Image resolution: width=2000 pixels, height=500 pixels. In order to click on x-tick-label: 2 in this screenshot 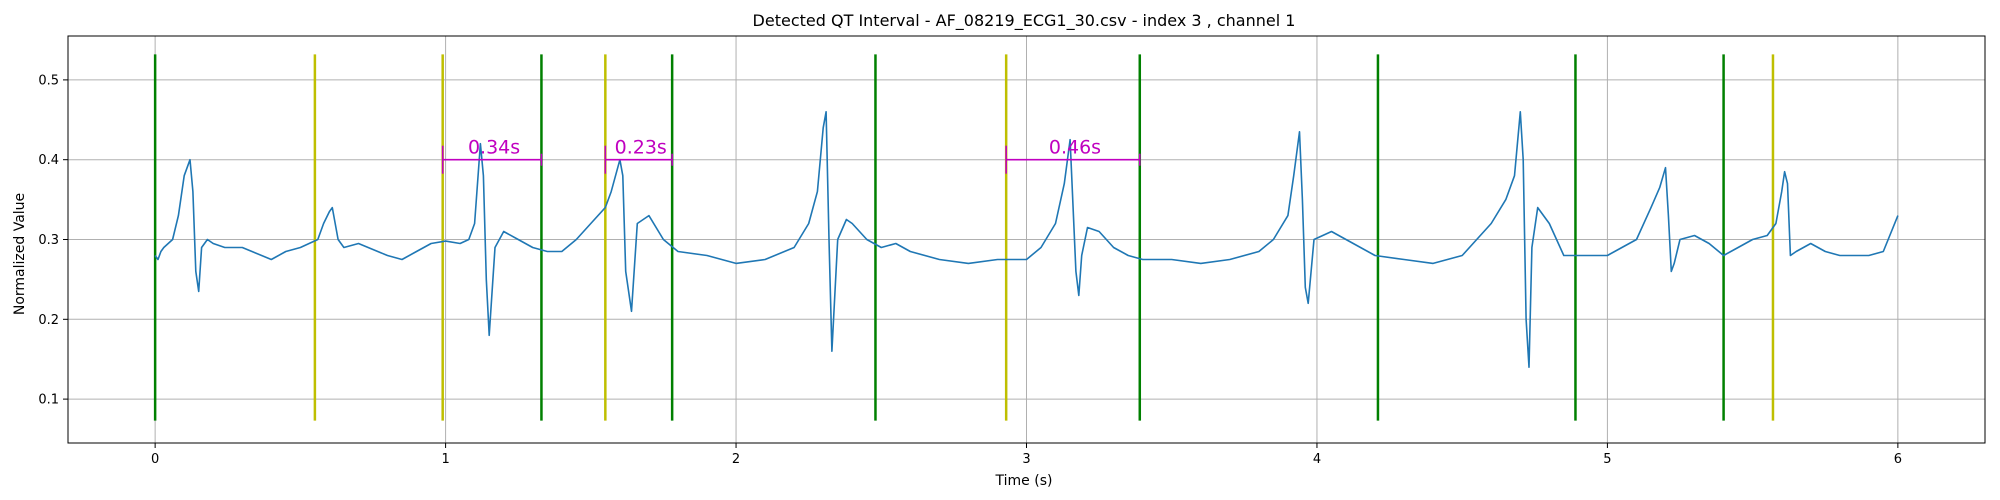, I will do `click(736, 459)`.